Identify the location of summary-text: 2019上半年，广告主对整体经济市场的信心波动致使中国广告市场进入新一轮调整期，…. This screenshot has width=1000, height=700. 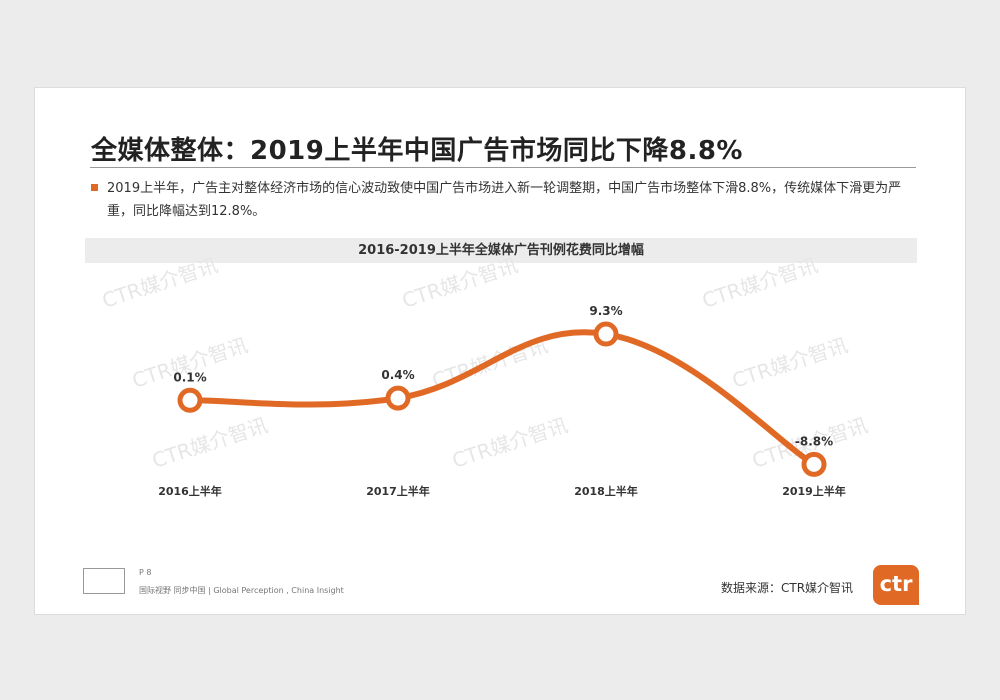
(504, 200).